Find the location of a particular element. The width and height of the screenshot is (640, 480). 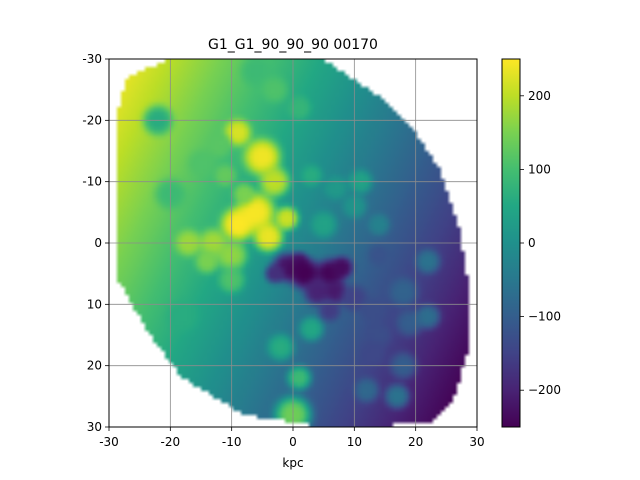

x-tick-label: -10 is located at coordinates (232, 442).